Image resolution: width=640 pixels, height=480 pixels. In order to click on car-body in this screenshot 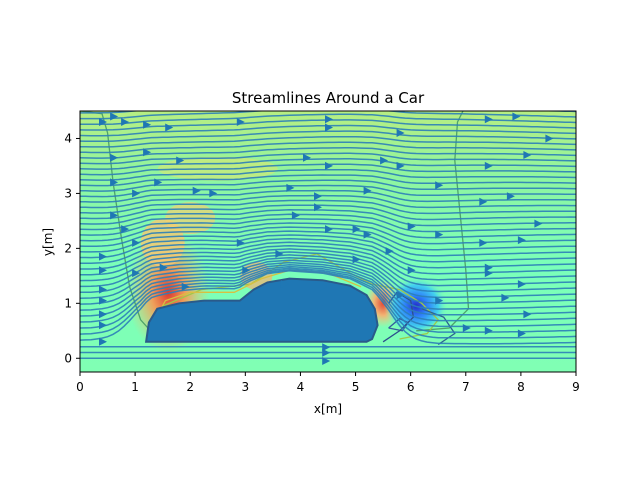, I will do `click(261, 310)`.